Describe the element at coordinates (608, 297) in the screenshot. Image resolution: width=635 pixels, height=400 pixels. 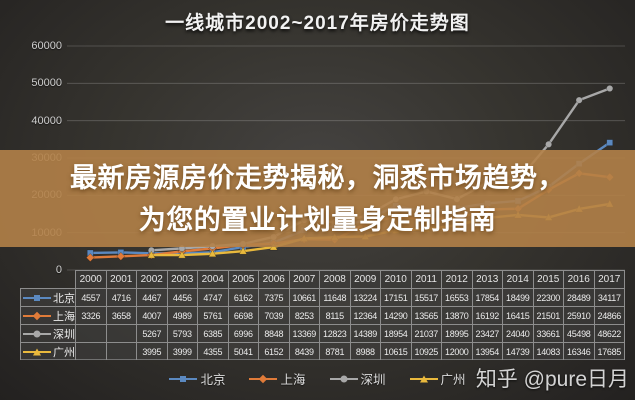
I see `table-cell: 34117` at that location.